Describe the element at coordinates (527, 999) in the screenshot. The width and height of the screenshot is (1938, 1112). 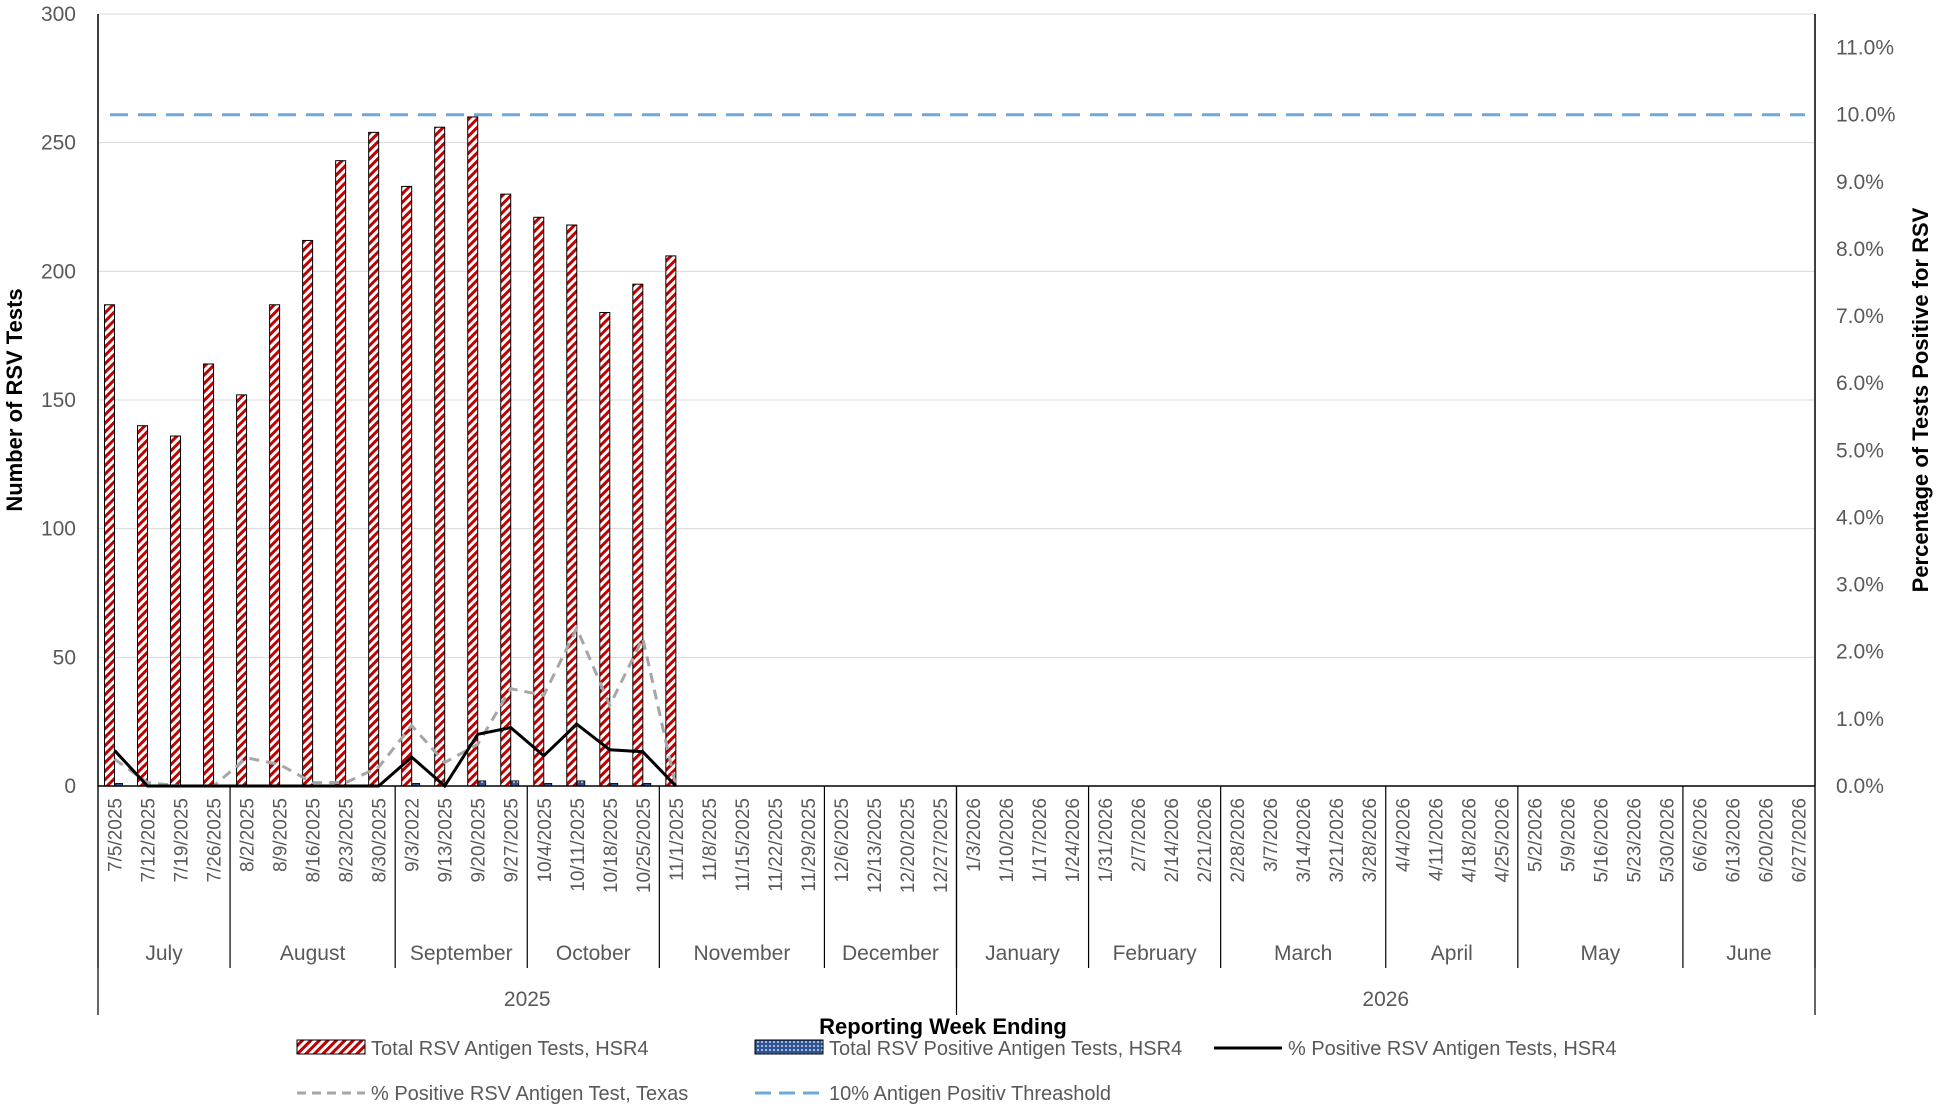
I see `year-label: 2025` at that location.